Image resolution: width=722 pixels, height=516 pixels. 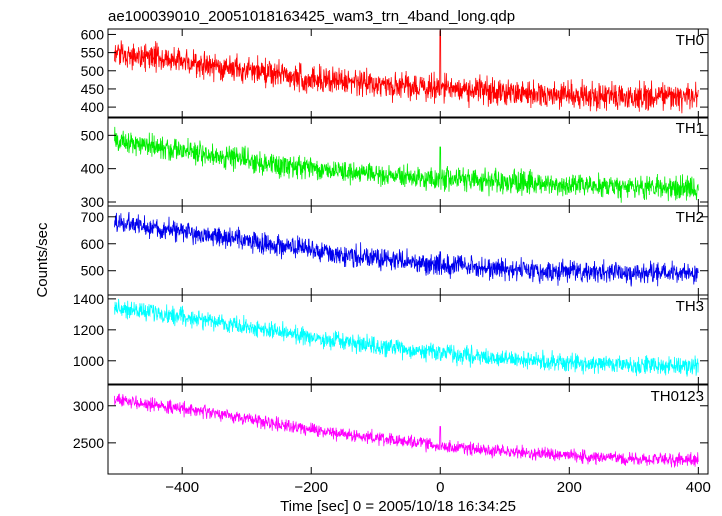 What do you see at coordinates (398, 506) in the screenshot?
I see `x-axis-label: Time [sec] 0 = 2005/10/18 16:34:25` at bounding box center [398, 506].